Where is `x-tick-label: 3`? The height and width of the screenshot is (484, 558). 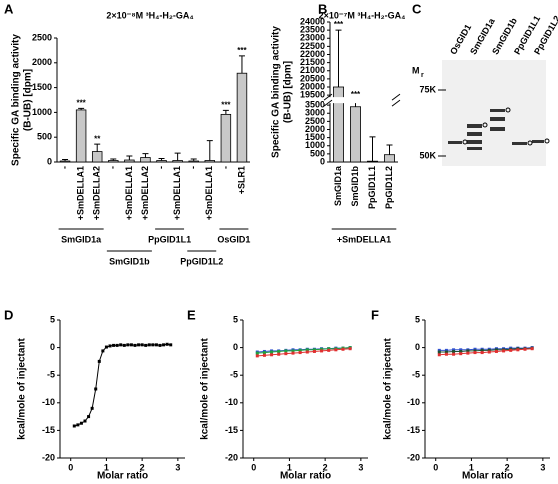
x-tick-label: 3 is located at coordinates (360, 467).